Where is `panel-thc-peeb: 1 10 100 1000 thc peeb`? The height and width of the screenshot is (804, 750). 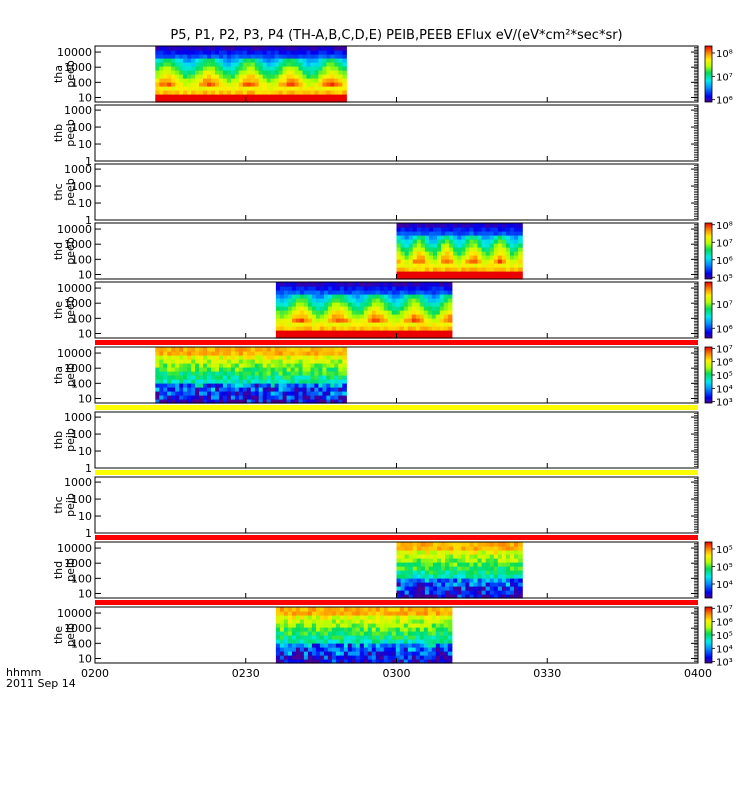 panel-thc-peeb: 1 10 100 1000 thc peeb is located at coordinates (375, 195).